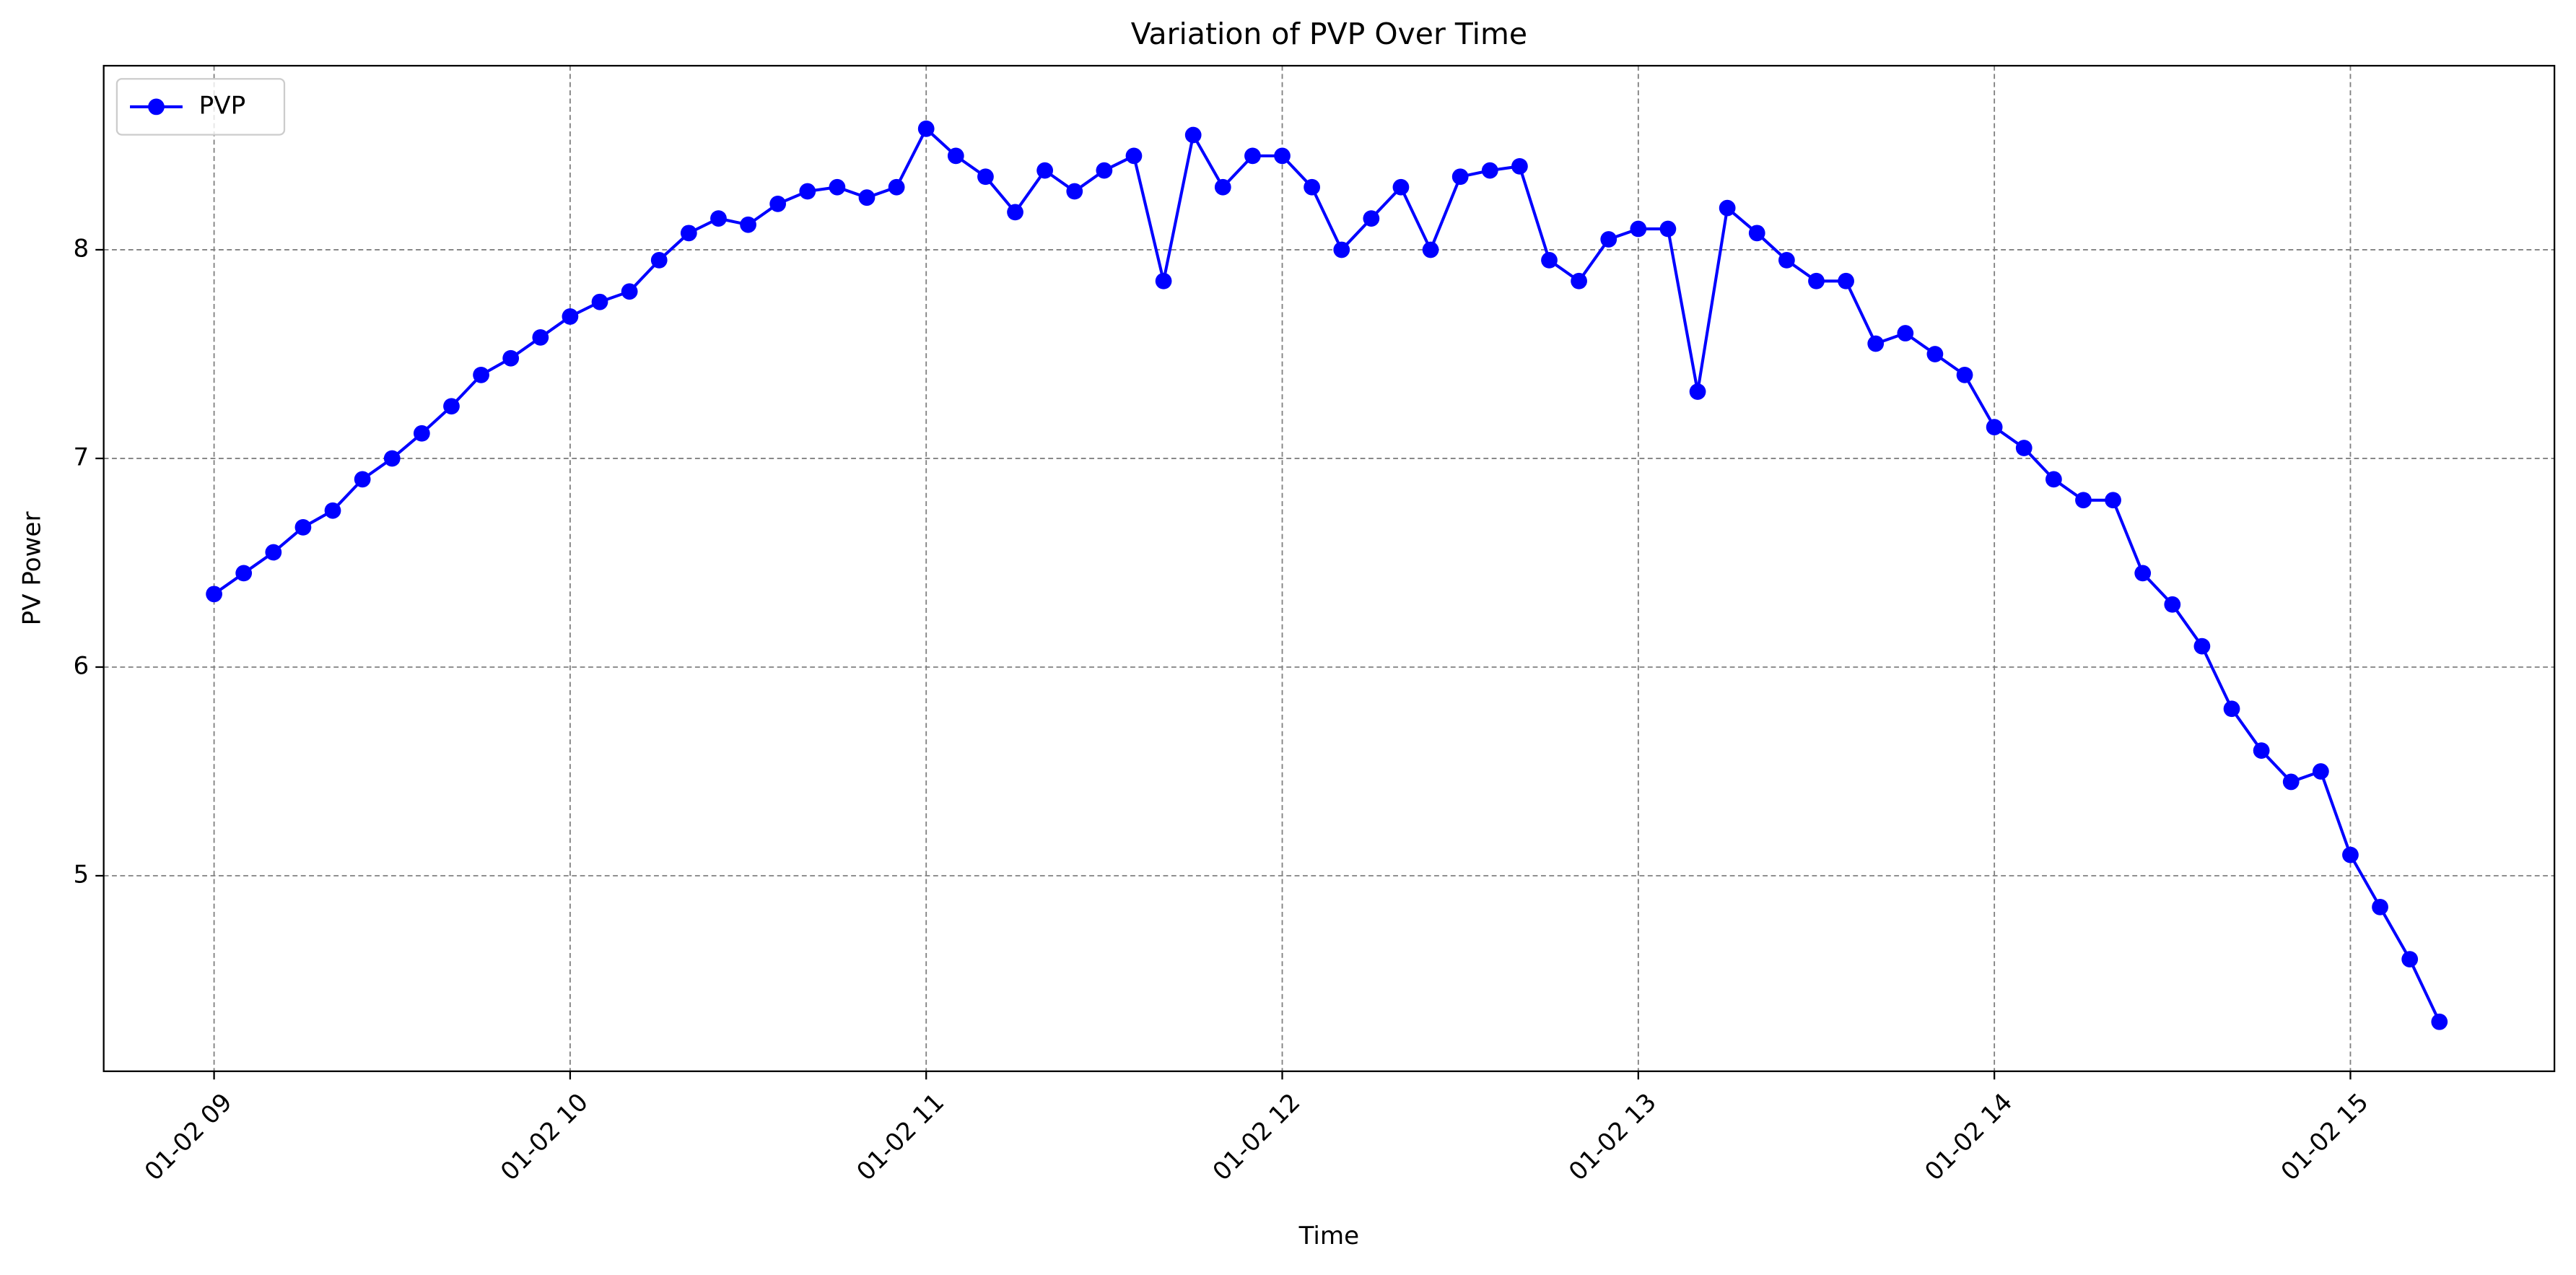  What do you see at coordinates (31, 567) in the screenshot?
I see `y-axis-label: PV Power` at bounding box center [31, 567].